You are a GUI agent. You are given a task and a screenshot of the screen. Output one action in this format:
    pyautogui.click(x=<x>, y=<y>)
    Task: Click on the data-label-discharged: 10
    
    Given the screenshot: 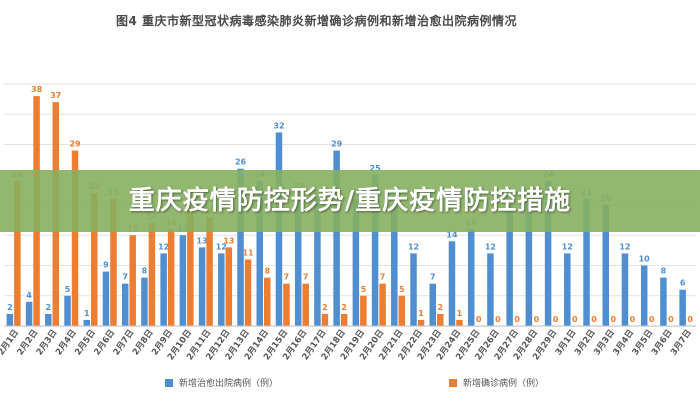 What is the action you would take?
    pyautogui.click(x=645, y=259)
    